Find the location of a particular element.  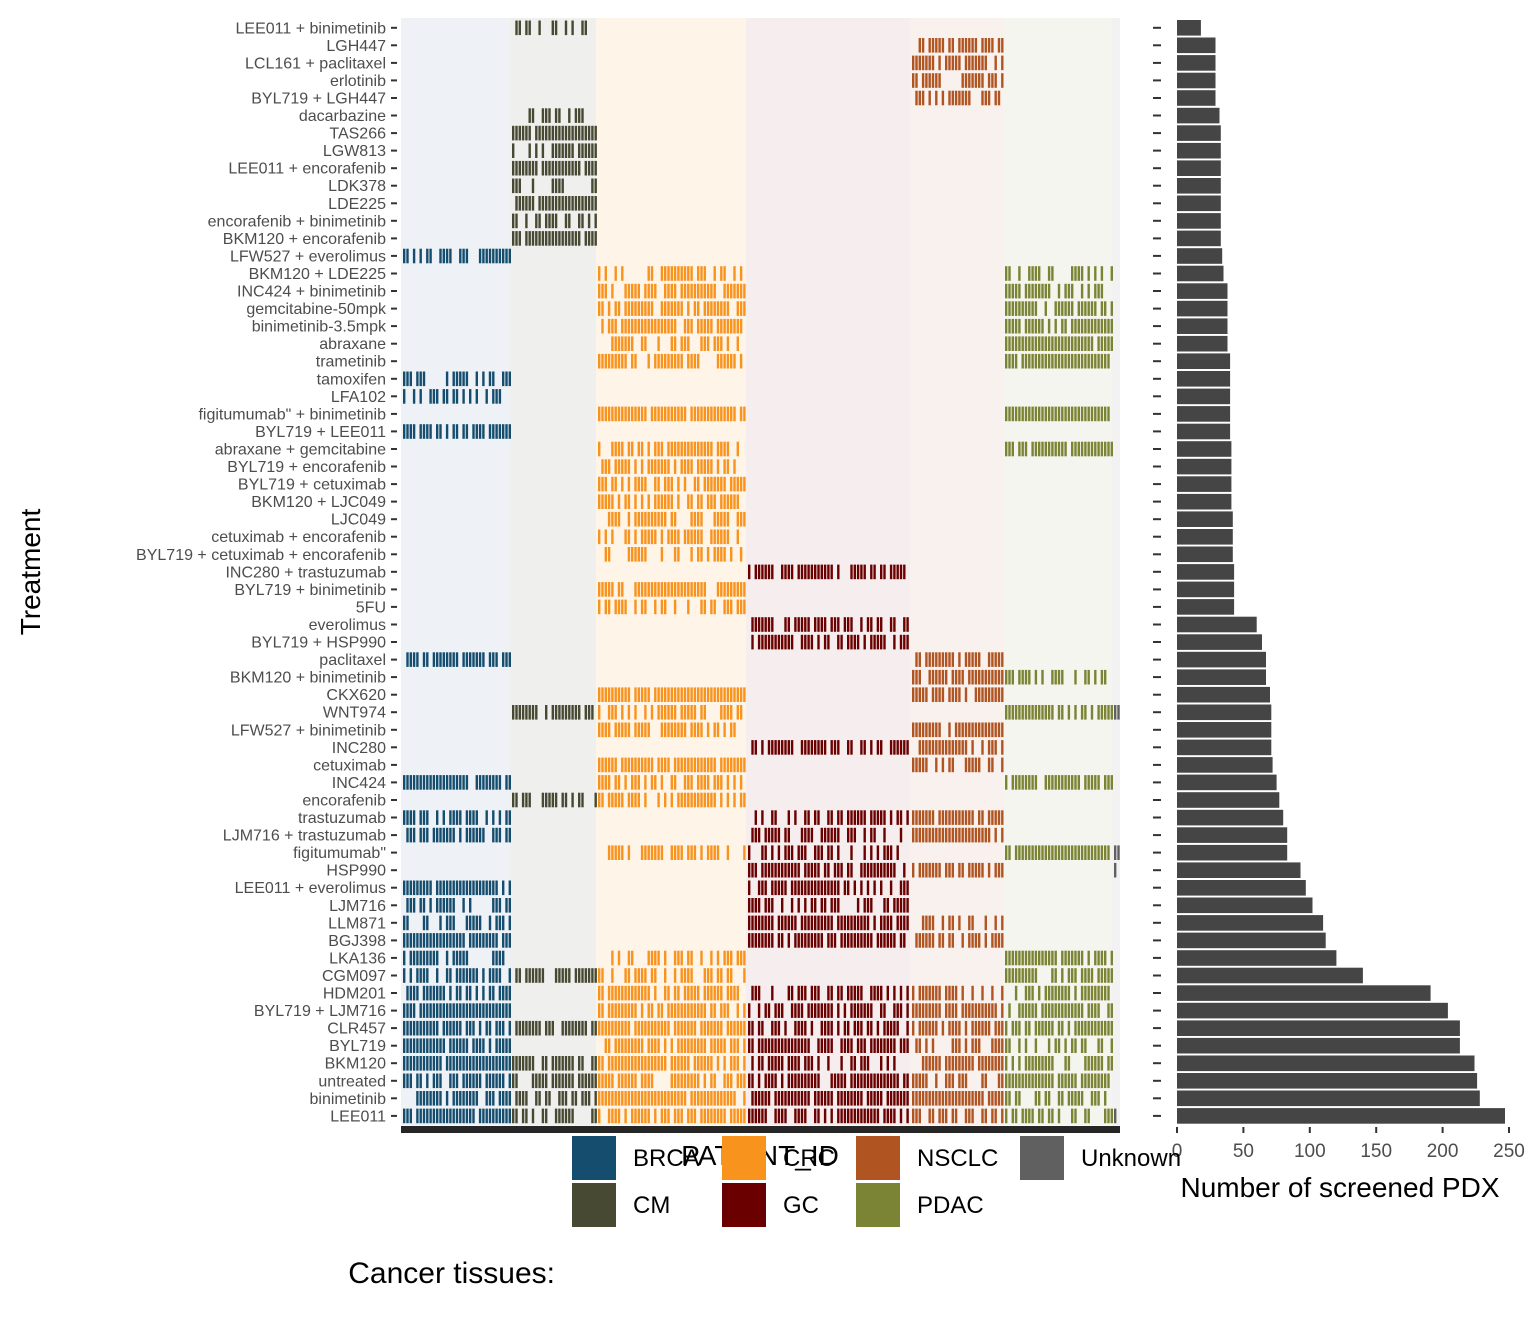

heatmap-row is located at coordinates (551, 28).